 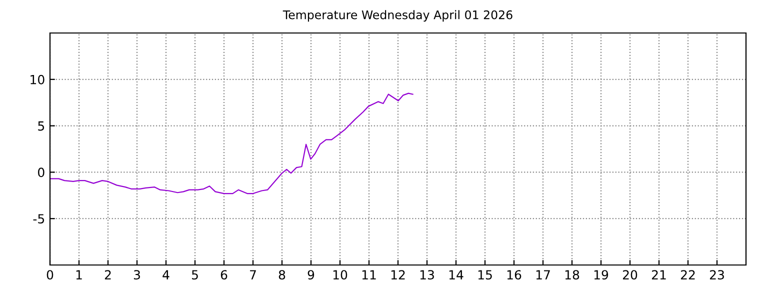 I want to click on x-tick-label: 19, so click(x=601, y=275).